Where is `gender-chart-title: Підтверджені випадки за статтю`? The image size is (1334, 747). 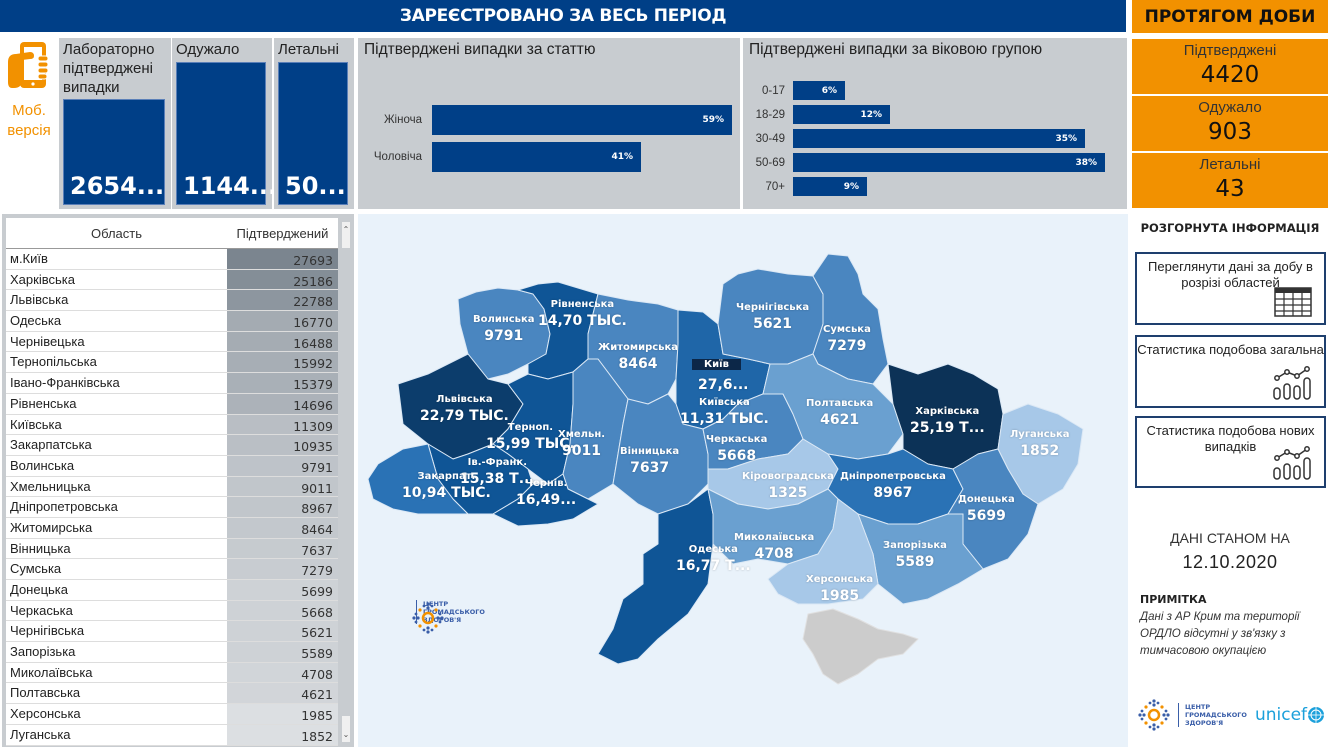
gender-chart-title: Підтверджені випадки за статтю is located at coordinates (480, 49).